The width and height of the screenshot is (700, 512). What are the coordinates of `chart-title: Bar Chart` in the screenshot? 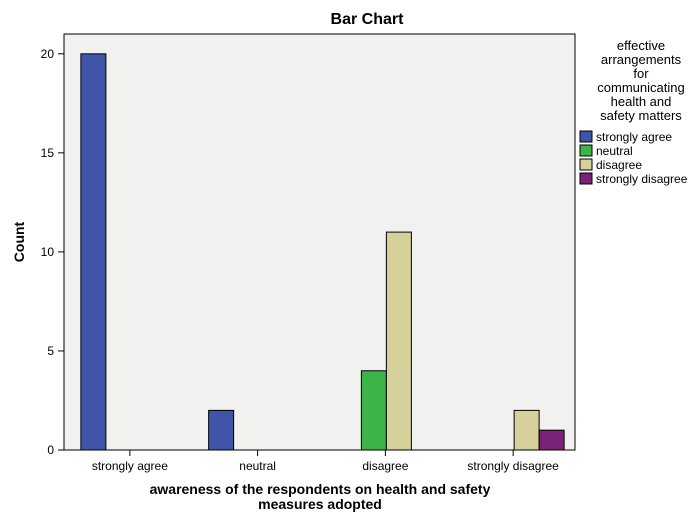 It's located at (368, 19).